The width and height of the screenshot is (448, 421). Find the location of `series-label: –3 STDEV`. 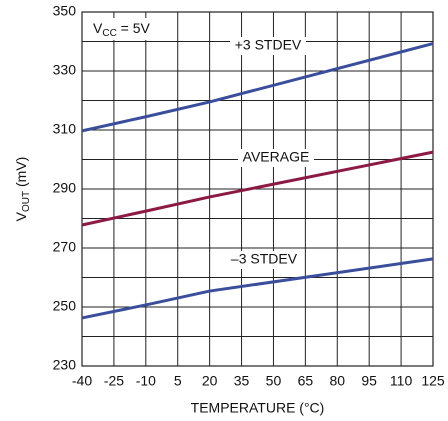

series-label: –3 STDEV is located at coordinates (264, 259).